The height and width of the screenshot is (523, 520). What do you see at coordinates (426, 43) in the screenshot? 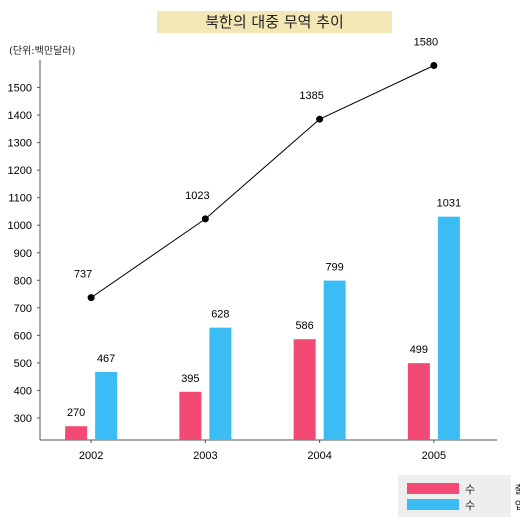
I see `line-point-label: 1580` at bounding box center [426, 43].